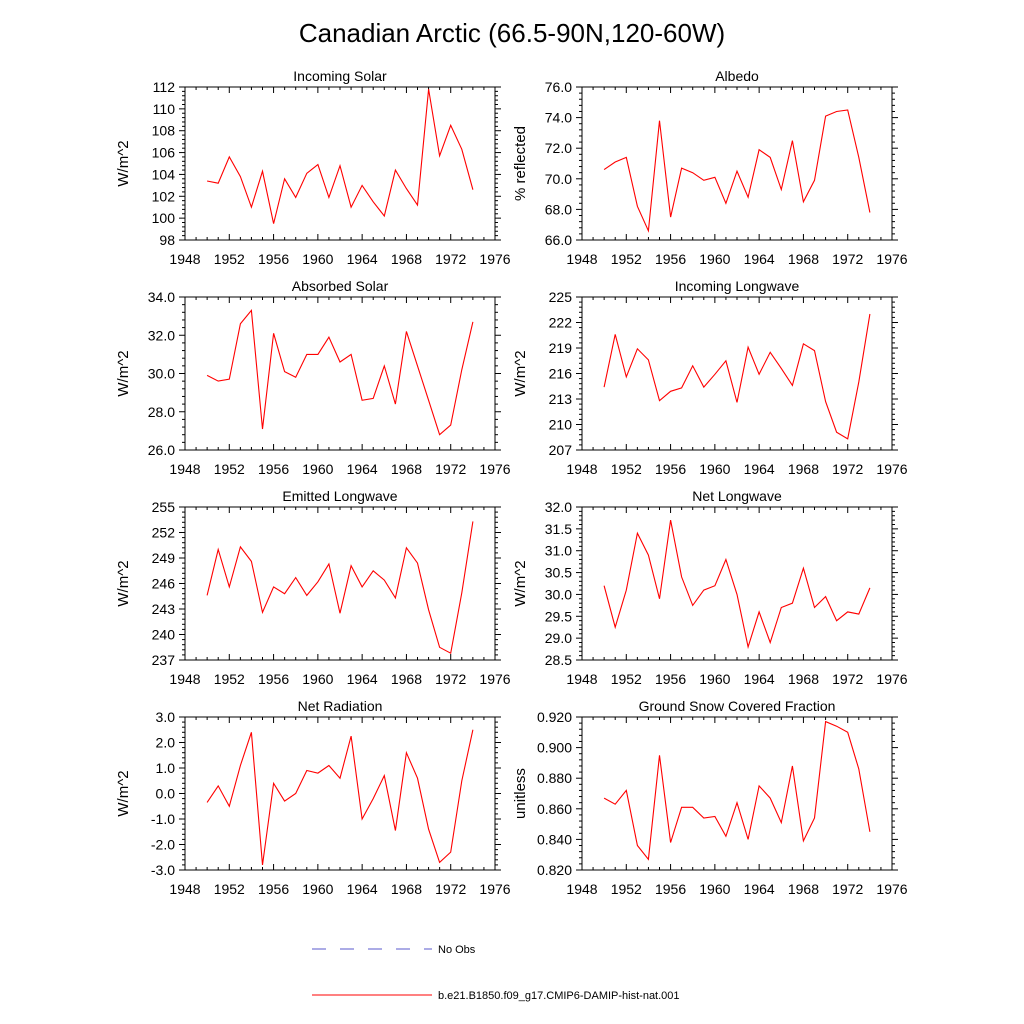 The image size is (1024, 1024). What do you see at coordinates (164, 87) in the screenshot?
I see `y-tick-label: 112` at bounding box center [164, 87].